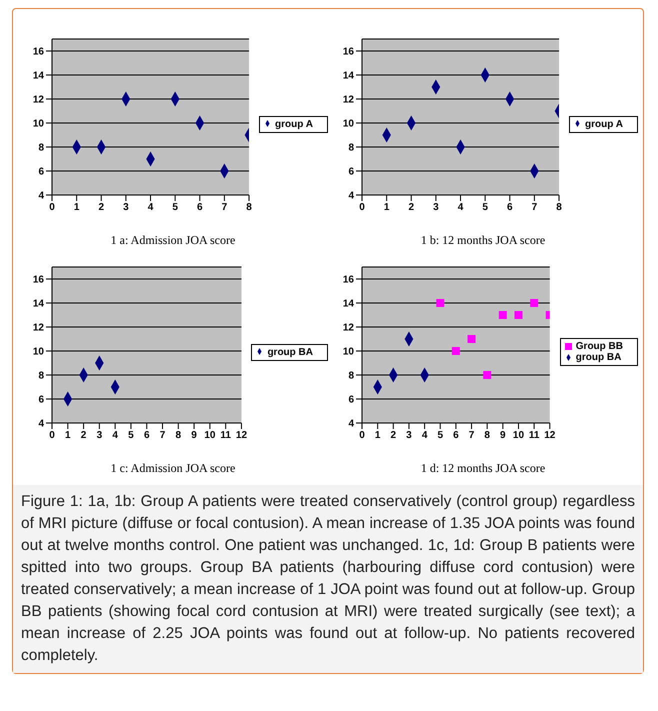 Image resolution: width=658 pixels, height=711 pixels. Describe the element at coordinates (173, 469) in the screenshot. I see `text: 1 c: Admission JOA score` at that location.